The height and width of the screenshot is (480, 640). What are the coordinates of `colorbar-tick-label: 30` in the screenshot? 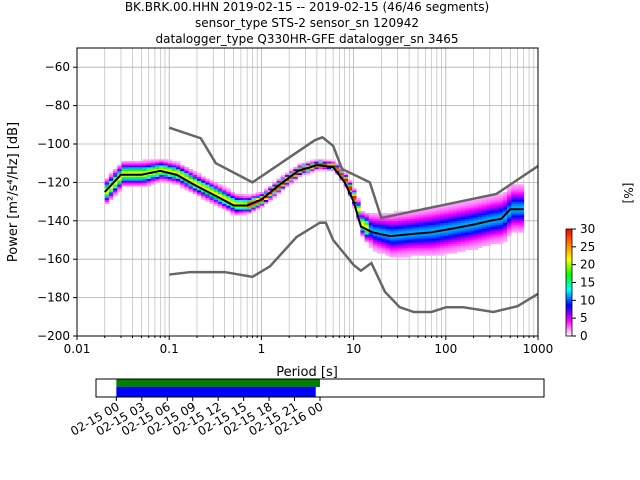 It's located at (587, 229).